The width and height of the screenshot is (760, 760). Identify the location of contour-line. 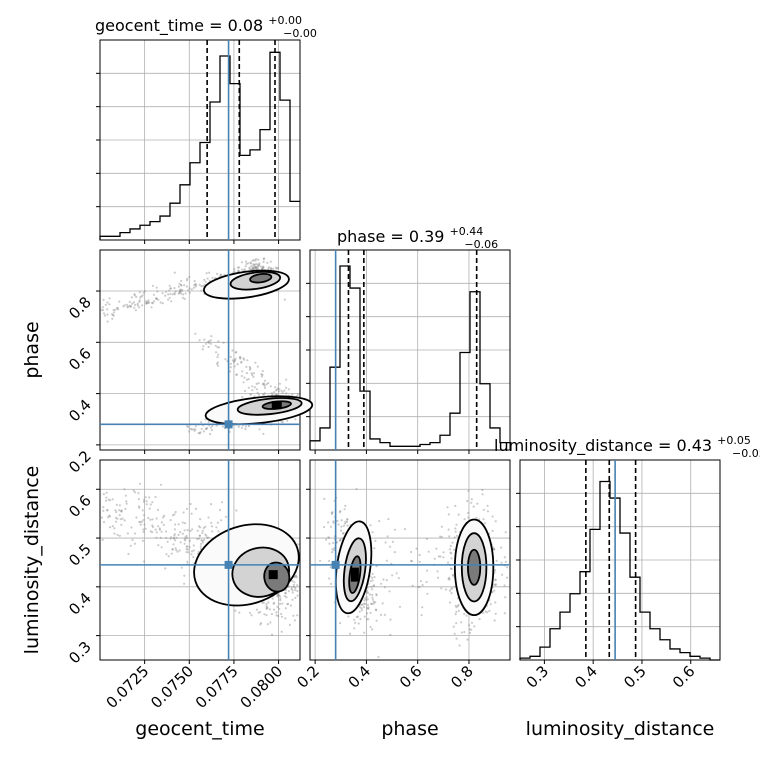
(261, 278).